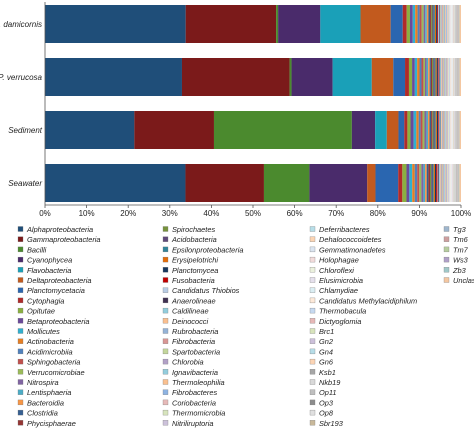  I want to click on legend-label: Ksb1, so click(327, 372).